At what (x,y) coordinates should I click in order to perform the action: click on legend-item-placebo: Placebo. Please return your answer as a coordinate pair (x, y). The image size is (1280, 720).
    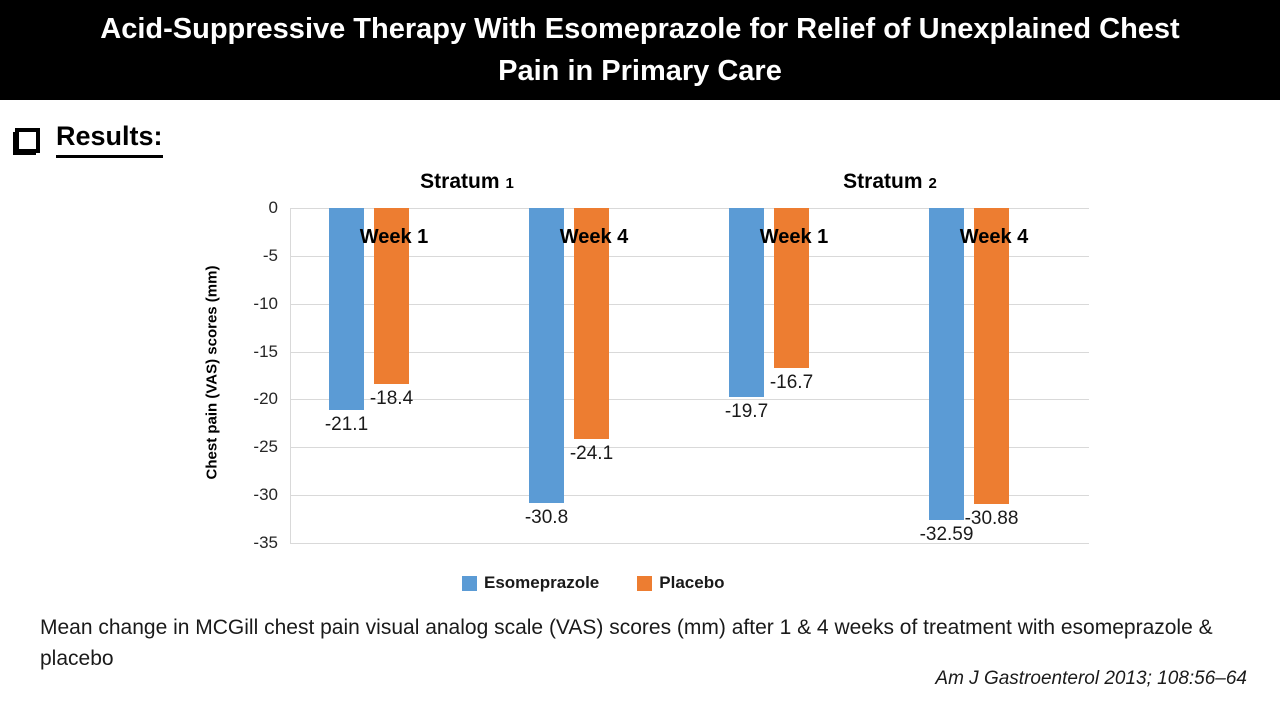
    Looking at the image, I should click on (680, 583).